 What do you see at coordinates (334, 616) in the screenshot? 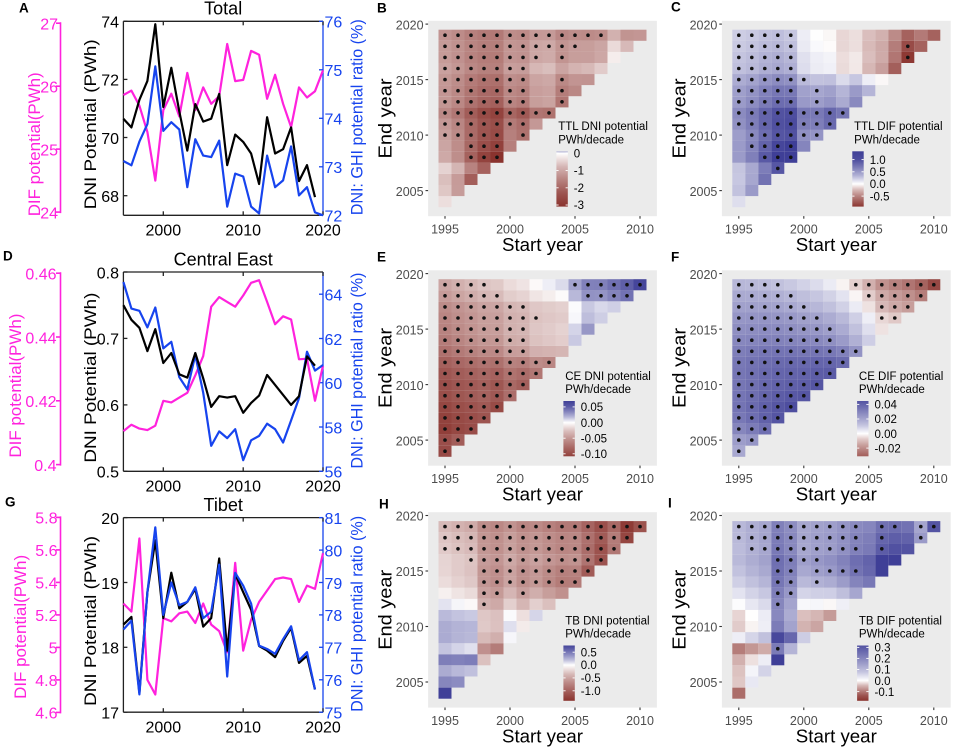
I see `svg-text: 78` at bounding box center [334, 616].